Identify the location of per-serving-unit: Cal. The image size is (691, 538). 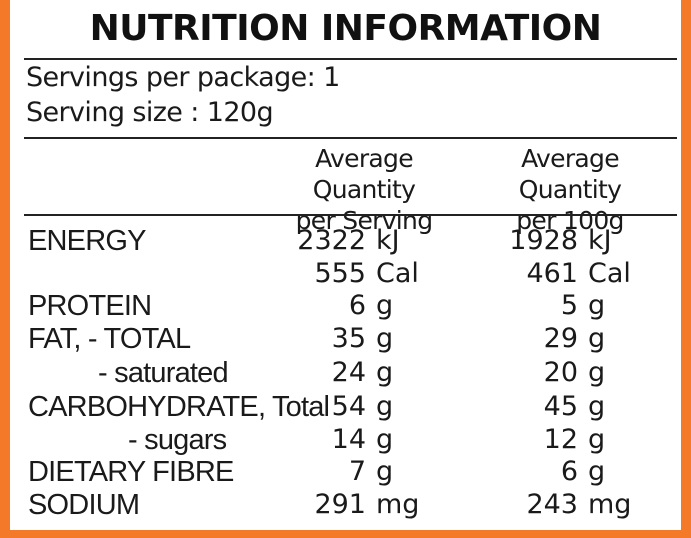
(397, 273).